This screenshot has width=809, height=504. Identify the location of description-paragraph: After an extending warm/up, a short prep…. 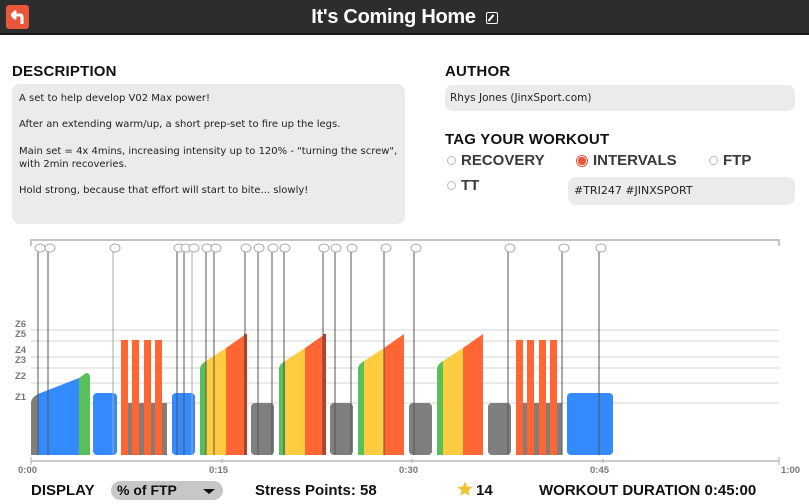
(180, 125).